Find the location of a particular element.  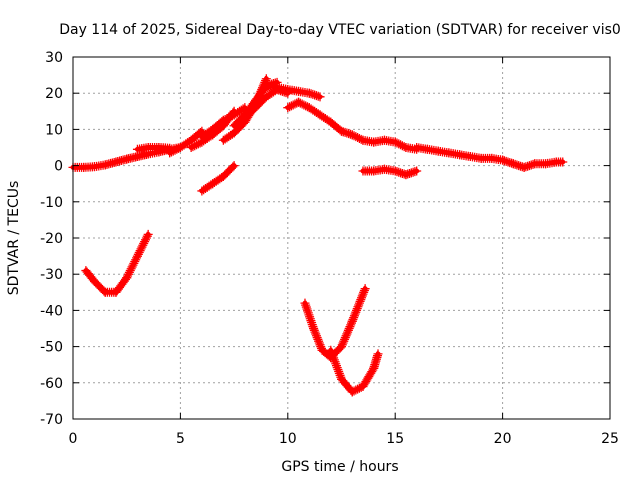

series-plateau-late is located at coordinates (460, 154).